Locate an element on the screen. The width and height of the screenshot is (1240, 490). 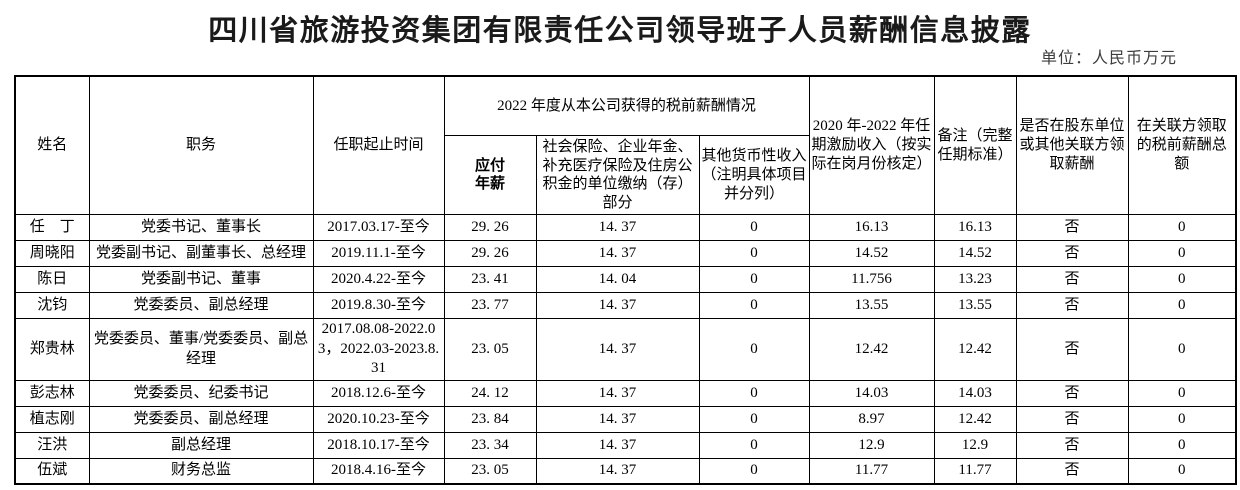
cell-payable: 23. 77 is located at coordinates (490, 306).